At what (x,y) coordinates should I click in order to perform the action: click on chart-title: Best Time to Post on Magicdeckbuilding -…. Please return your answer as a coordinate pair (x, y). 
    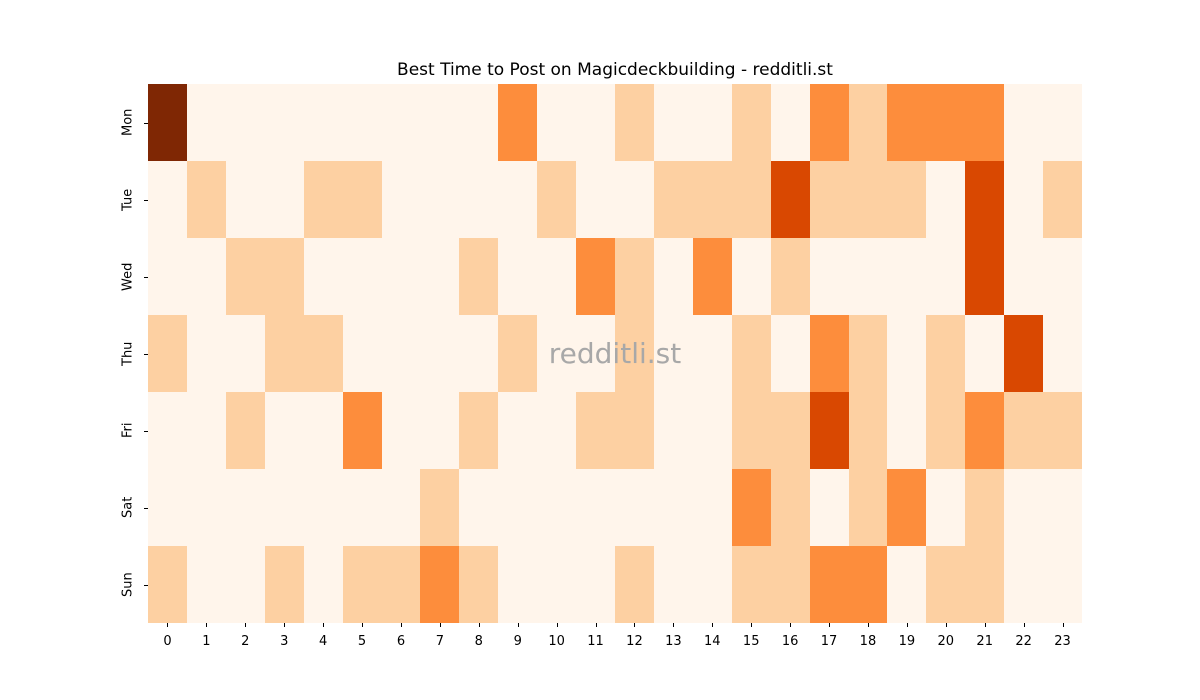
    Looking at the image, I should click on (615, 70).